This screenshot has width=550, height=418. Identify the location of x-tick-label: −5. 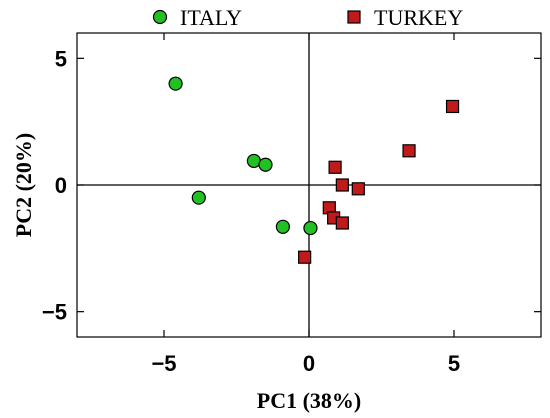
(163, 363).